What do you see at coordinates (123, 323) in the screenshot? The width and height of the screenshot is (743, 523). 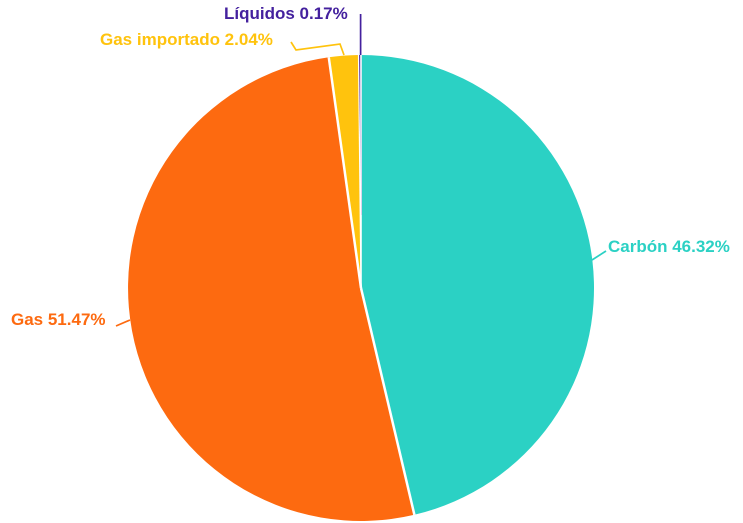 I see `leader-line-gas` at bounding box center [123, 323].